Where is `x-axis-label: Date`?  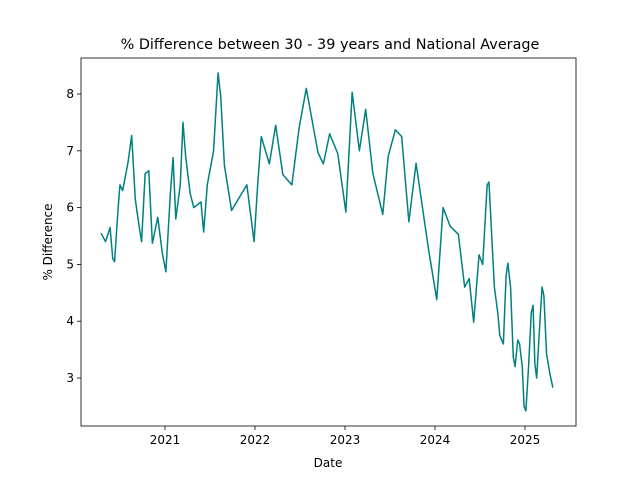
x-axis-label: Date is located at coordinates (328, 463).